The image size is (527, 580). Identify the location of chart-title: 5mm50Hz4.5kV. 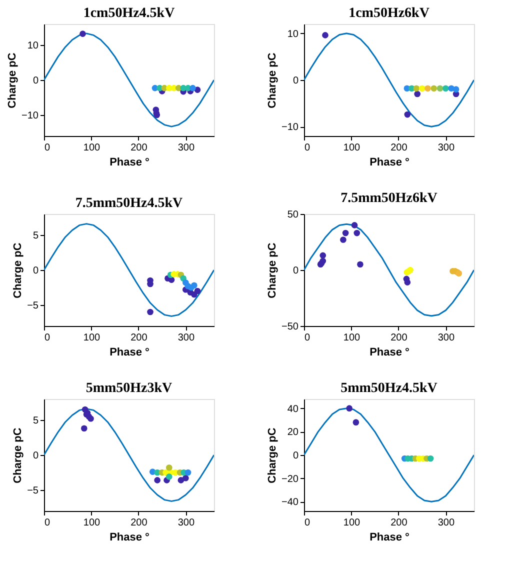
(389, 388).